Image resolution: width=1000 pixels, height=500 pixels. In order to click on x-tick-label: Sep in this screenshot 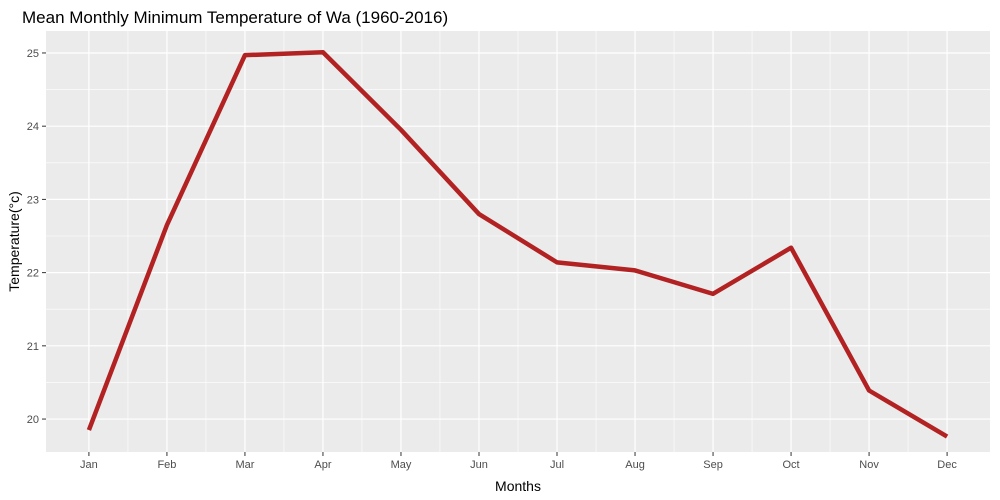, I will do `click(713, 465)`.